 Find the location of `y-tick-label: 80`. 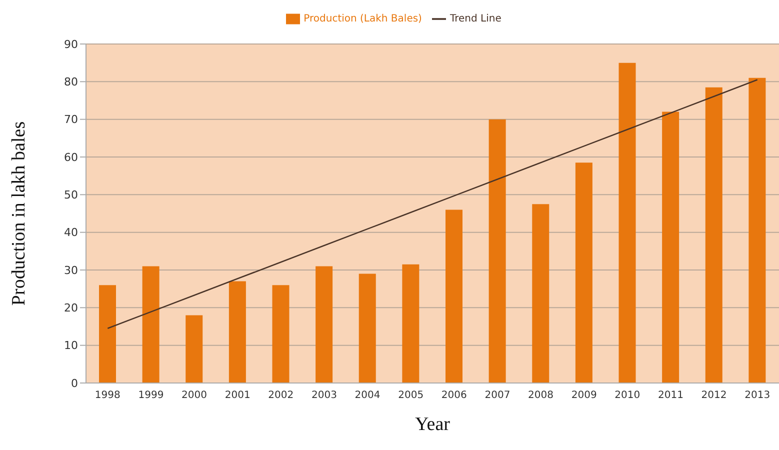

y-tick-label: 80 is located at coordinates (71, 82).